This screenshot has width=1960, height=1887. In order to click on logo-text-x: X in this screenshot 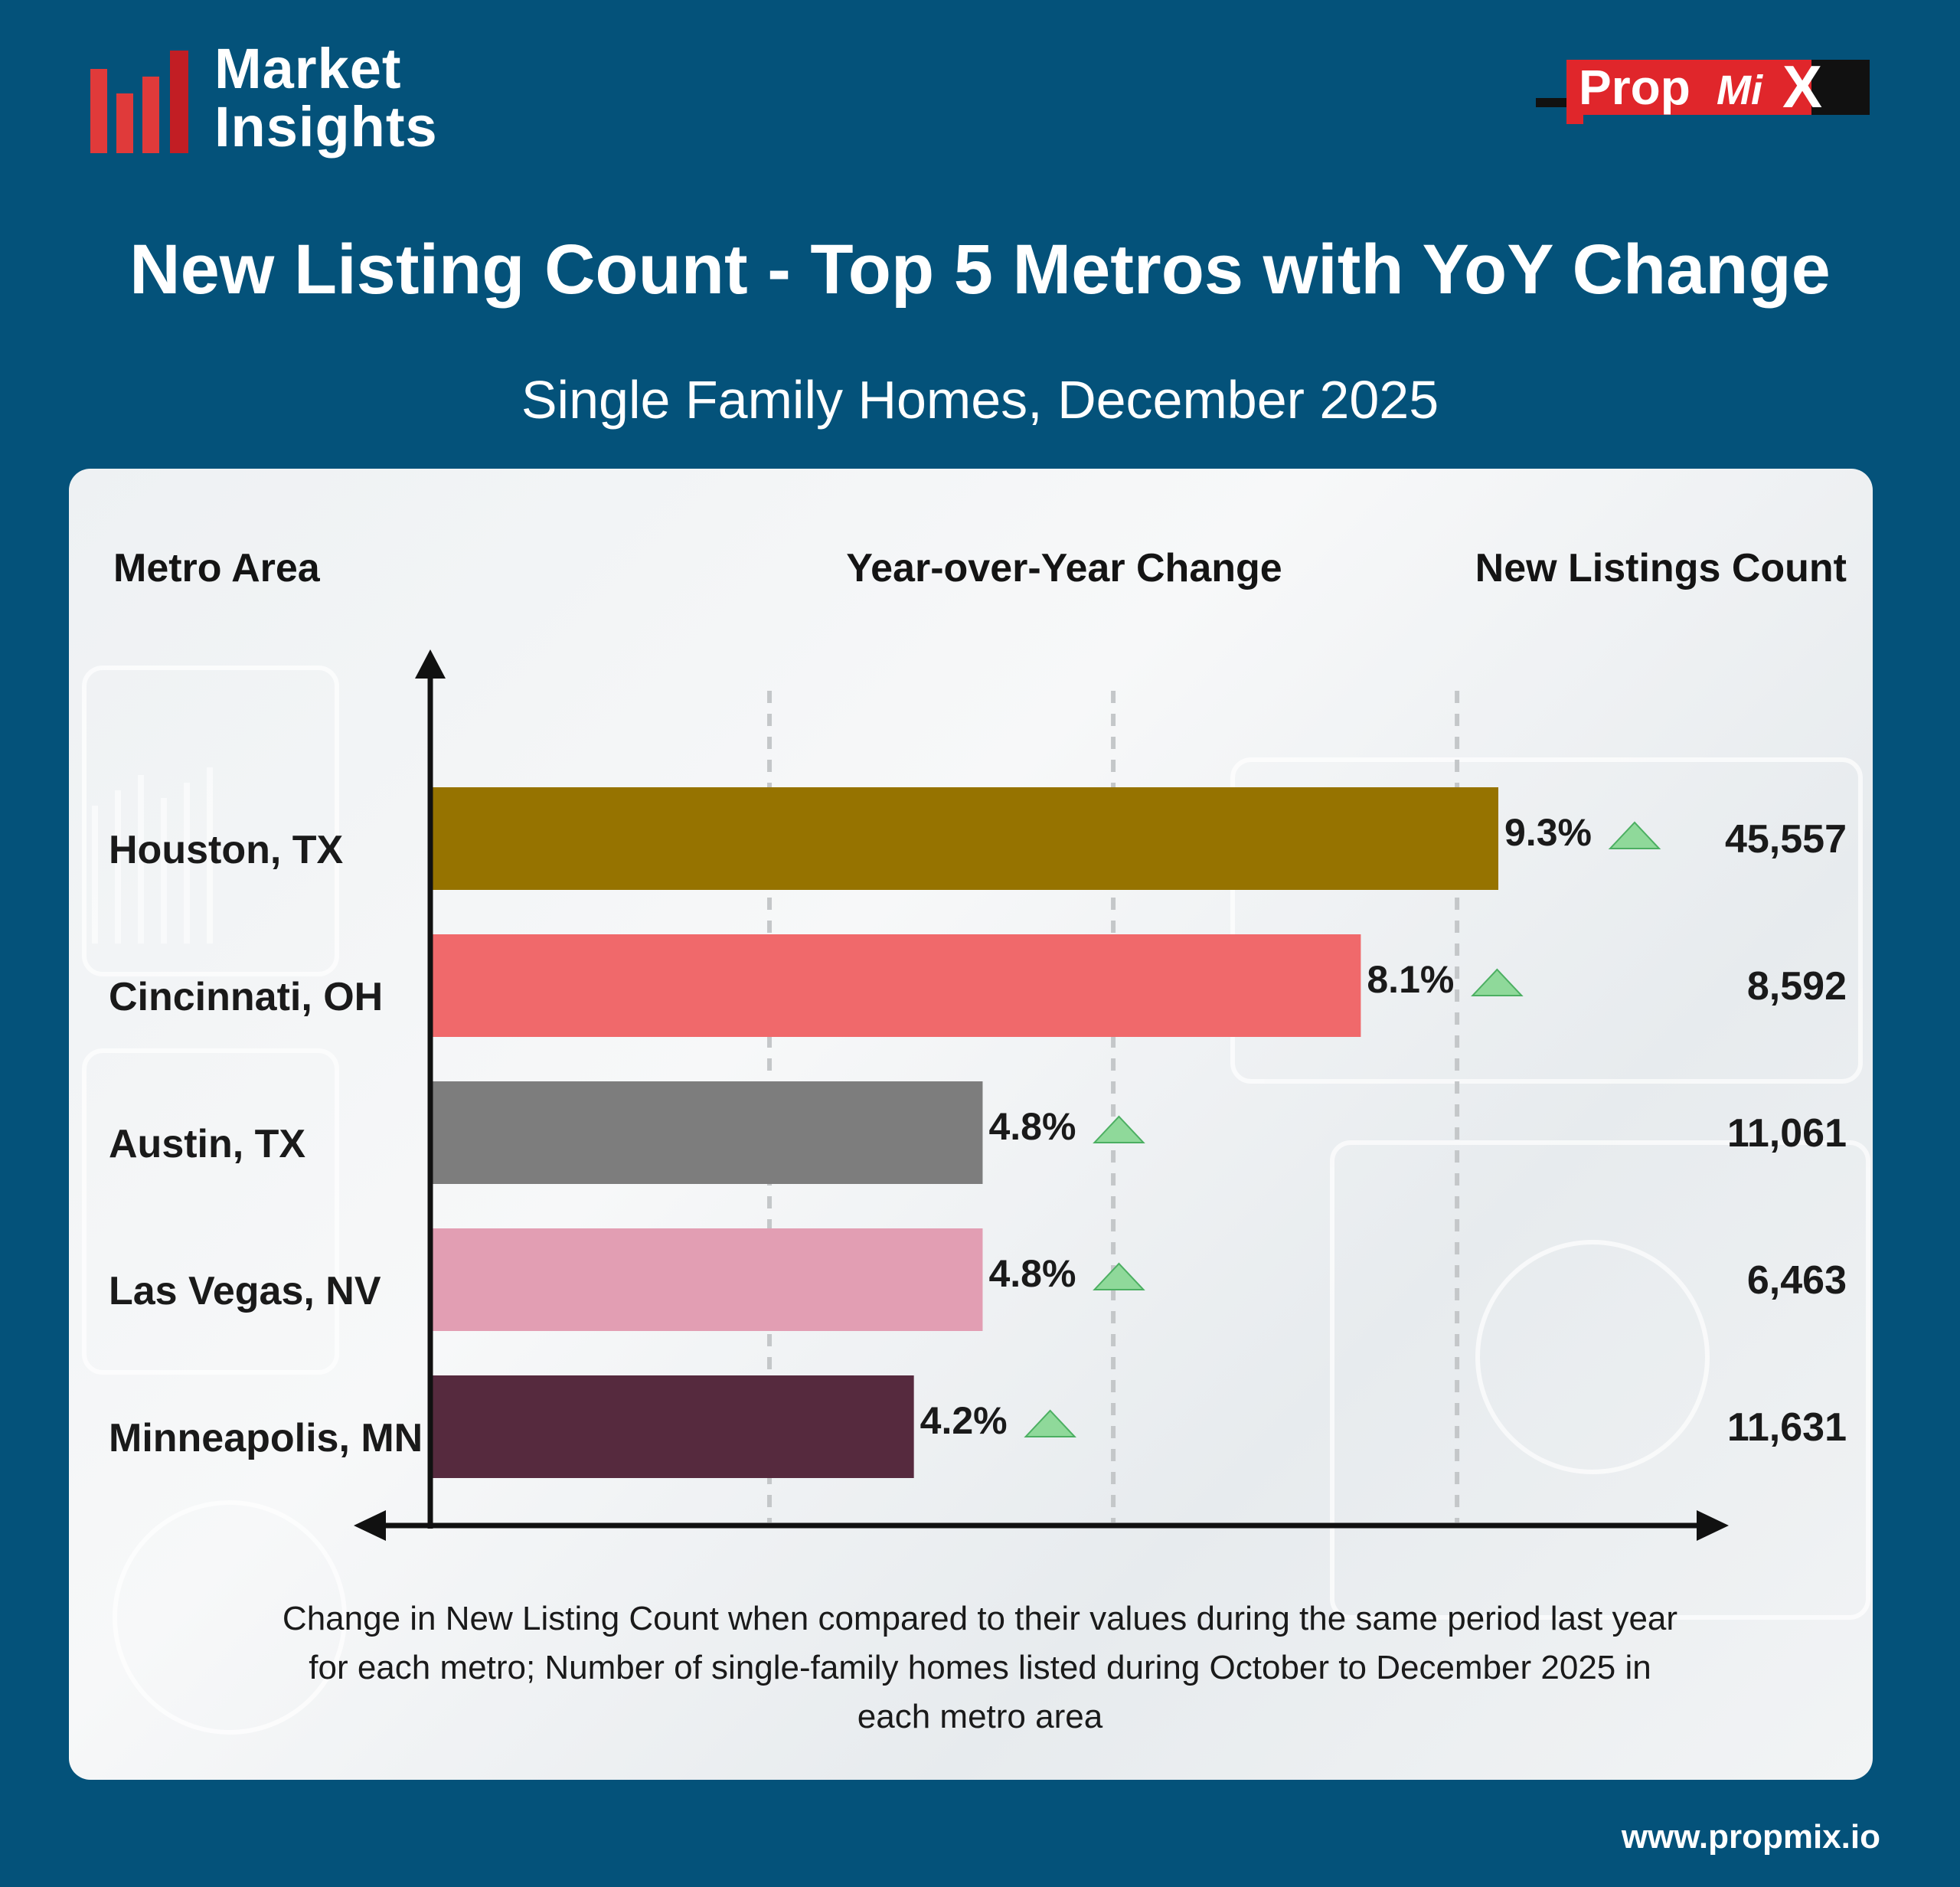, I will do `click(1802, 87)`.